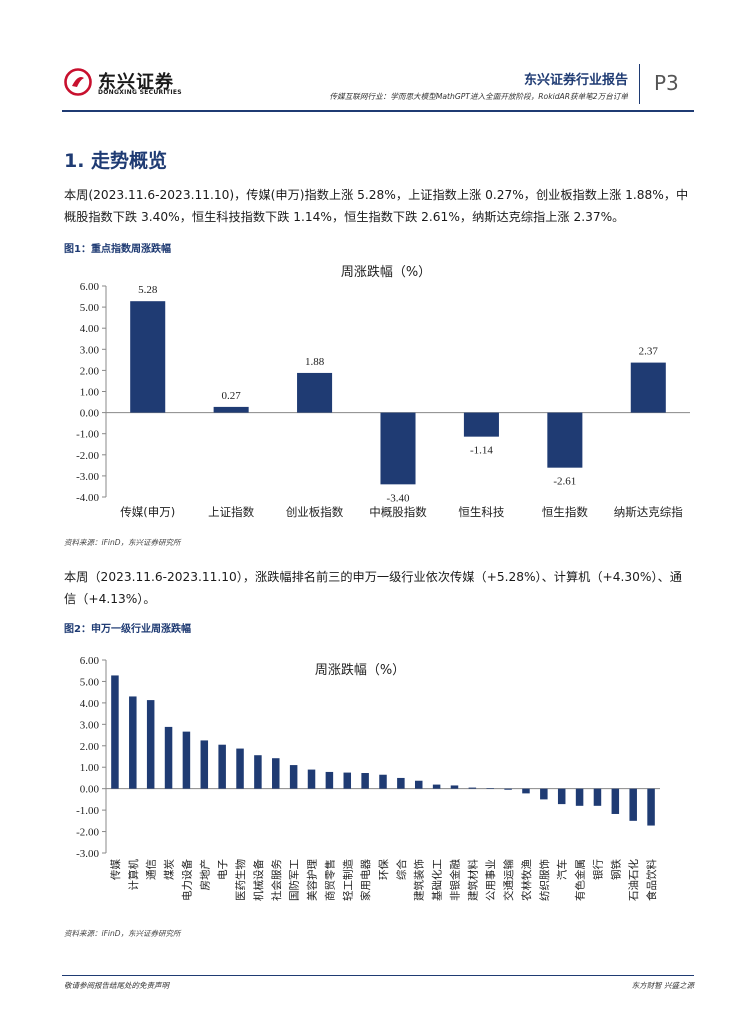 The width and height of the screenshot is (755, 1024). Describe the element at coordinates (360, 670) in the screenshot. I see `chart2-title: 周涨跌幅（%）` at that location.